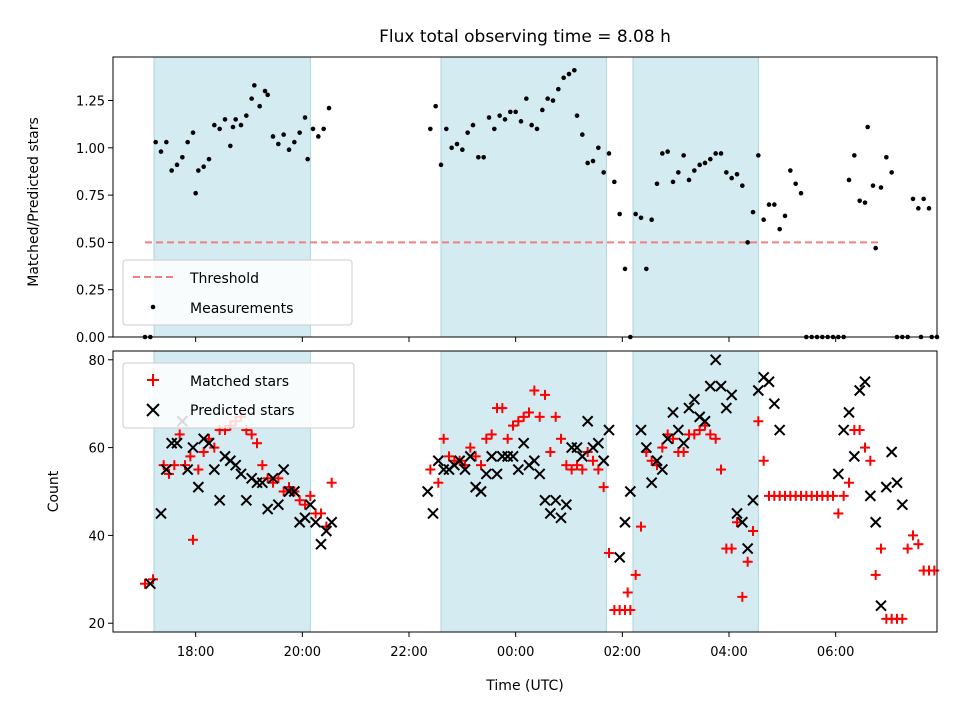 Image resolution: width=960 pixels, height=720 pixels. What do you see at coordinates (835, 652) in the screenshot?
I see `x-tick-label: 06:00` at bounding box center [835, 652].